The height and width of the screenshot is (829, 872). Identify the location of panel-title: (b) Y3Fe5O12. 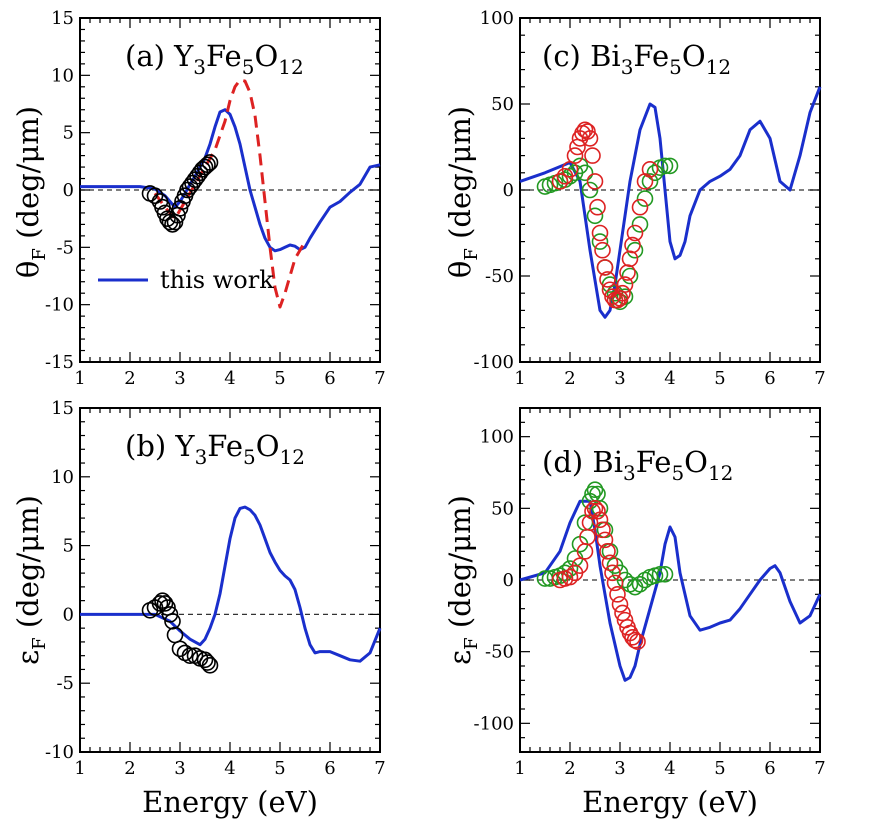
(215, 449).